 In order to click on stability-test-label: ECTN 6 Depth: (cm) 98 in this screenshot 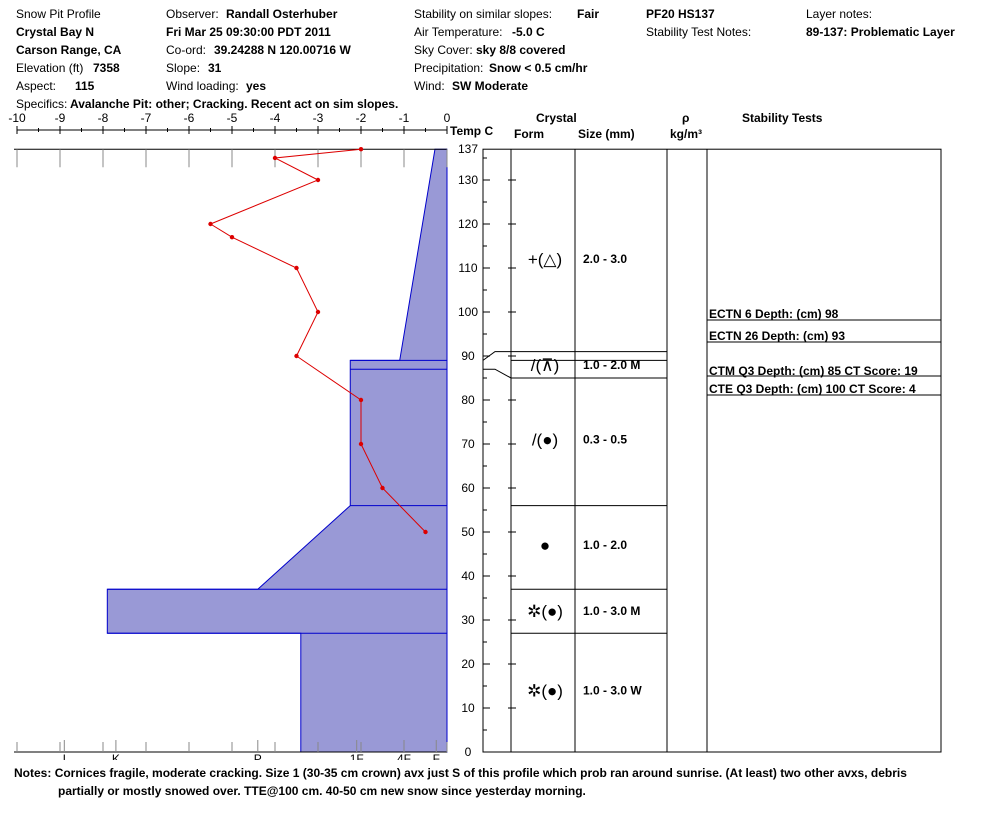, I will do `click(774, 314)`.